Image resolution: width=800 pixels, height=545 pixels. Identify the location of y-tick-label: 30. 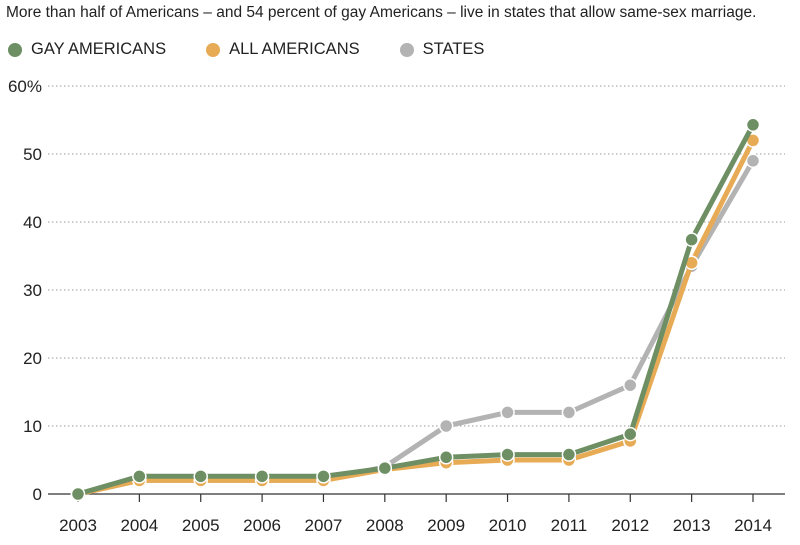
(32, 290).